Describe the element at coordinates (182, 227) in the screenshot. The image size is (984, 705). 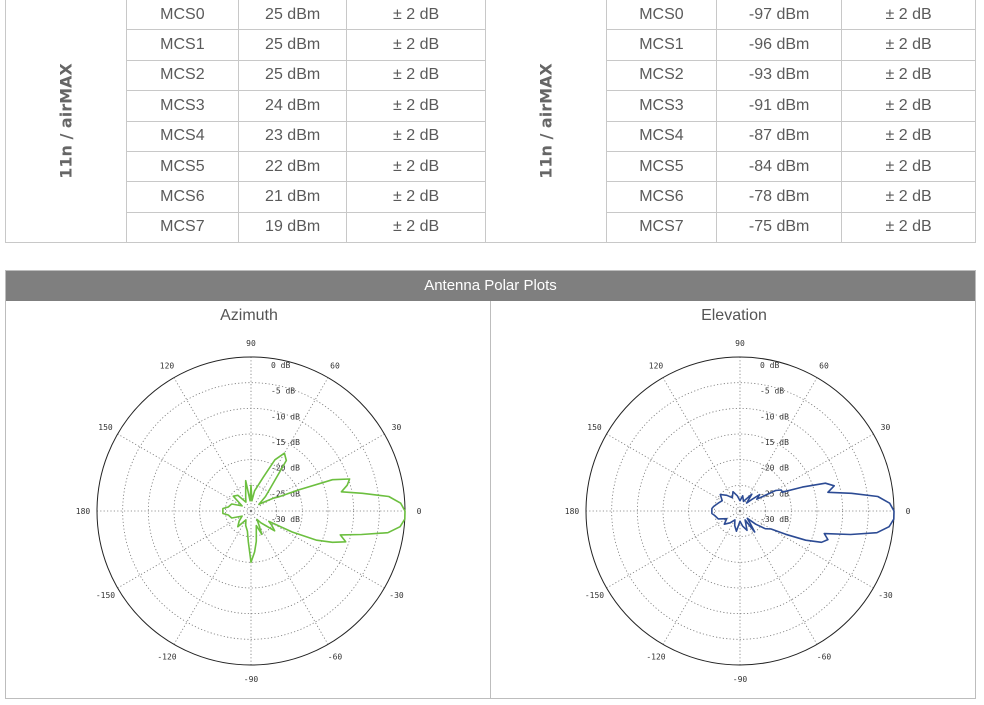
I see `tx-mcs-cell: MCS7` at that location.